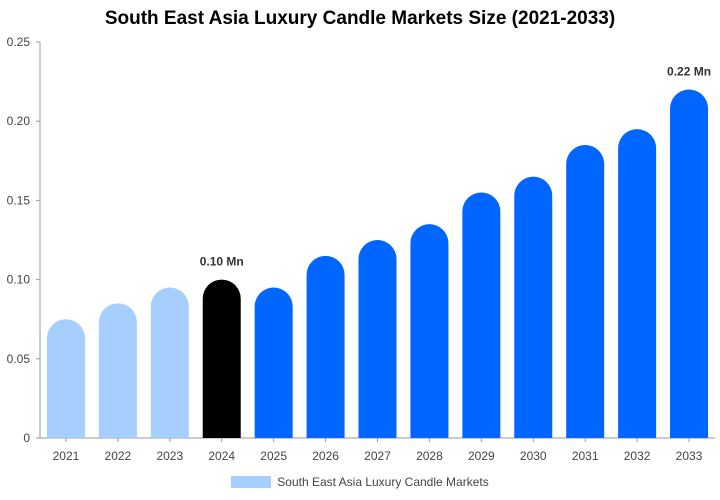 This screenshot has height=500, width=720. What do you see at coordinates (221, 358) in the screenshot?
I see `bar-2024` at bounding box center [221, 358].